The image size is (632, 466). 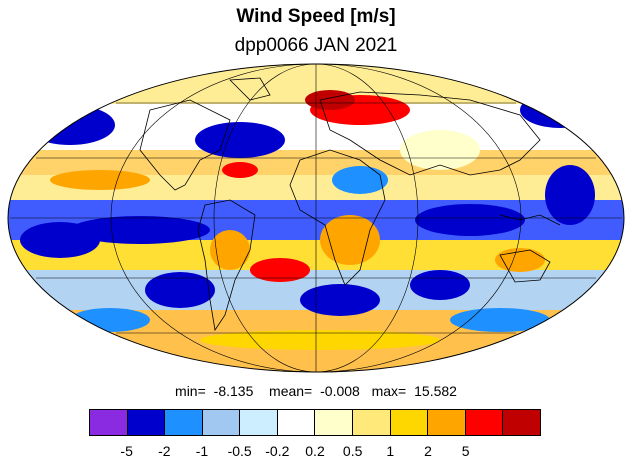 I want to click on colorbar-tick-label: 0.2, so click(x=315, y=451).